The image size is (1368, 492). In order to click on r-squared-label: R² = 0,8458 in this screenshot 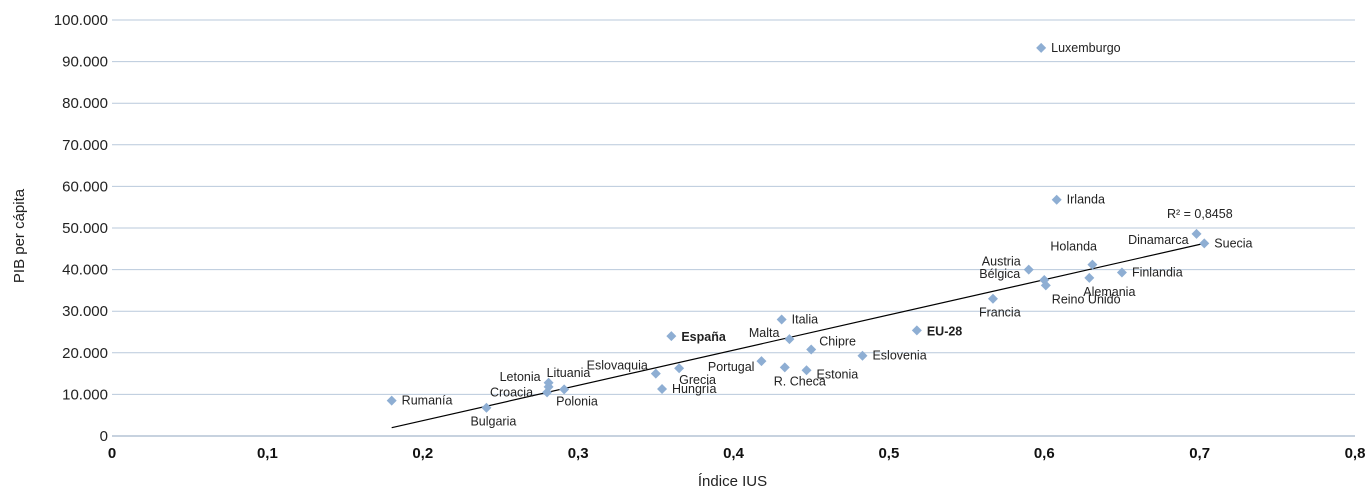, I will do `click(1200, 214)`.